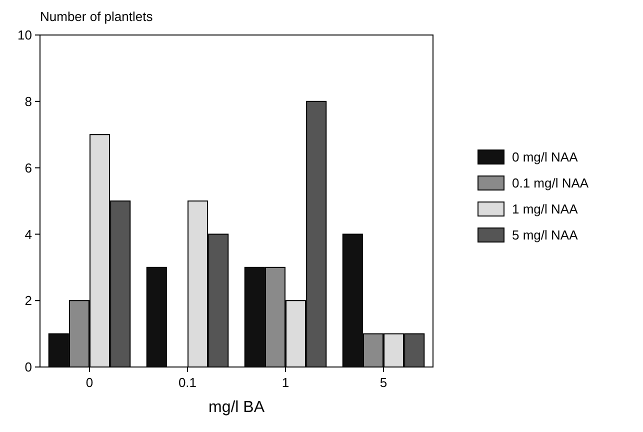 The width and height of the screenshot is (643, 432). Describe the element at coordinates (545, 235) in the screenshot. I see `legend-label: 5 mg/l NAA` at that location.